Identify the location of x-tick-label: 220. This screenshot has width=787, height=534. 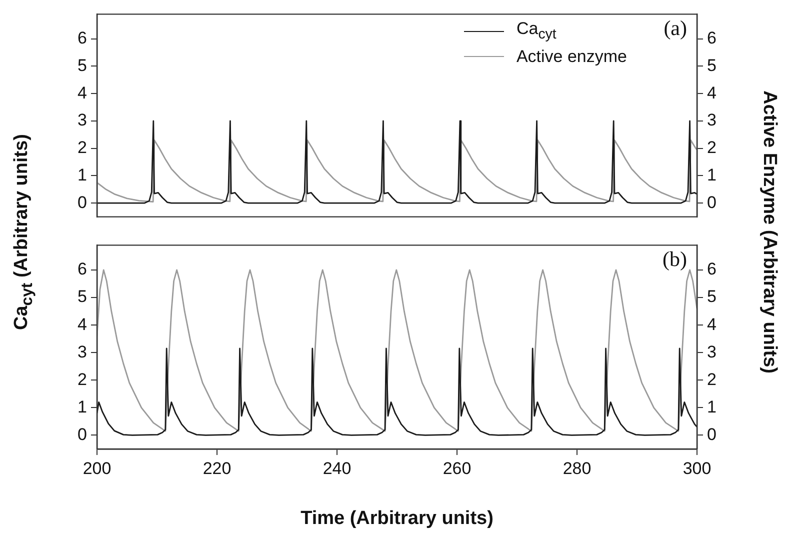
(217, 468).